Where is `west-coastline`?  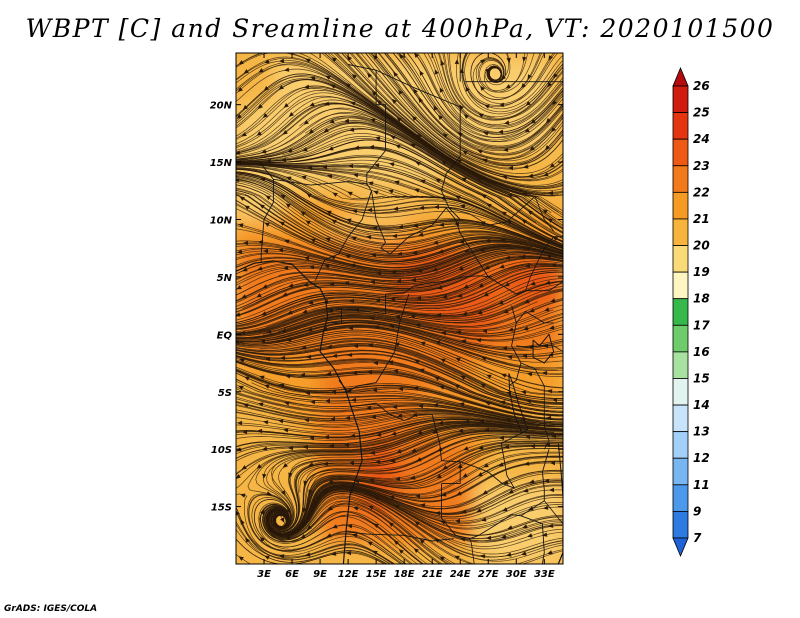 west-coastline is located at coordinates (299, 412).